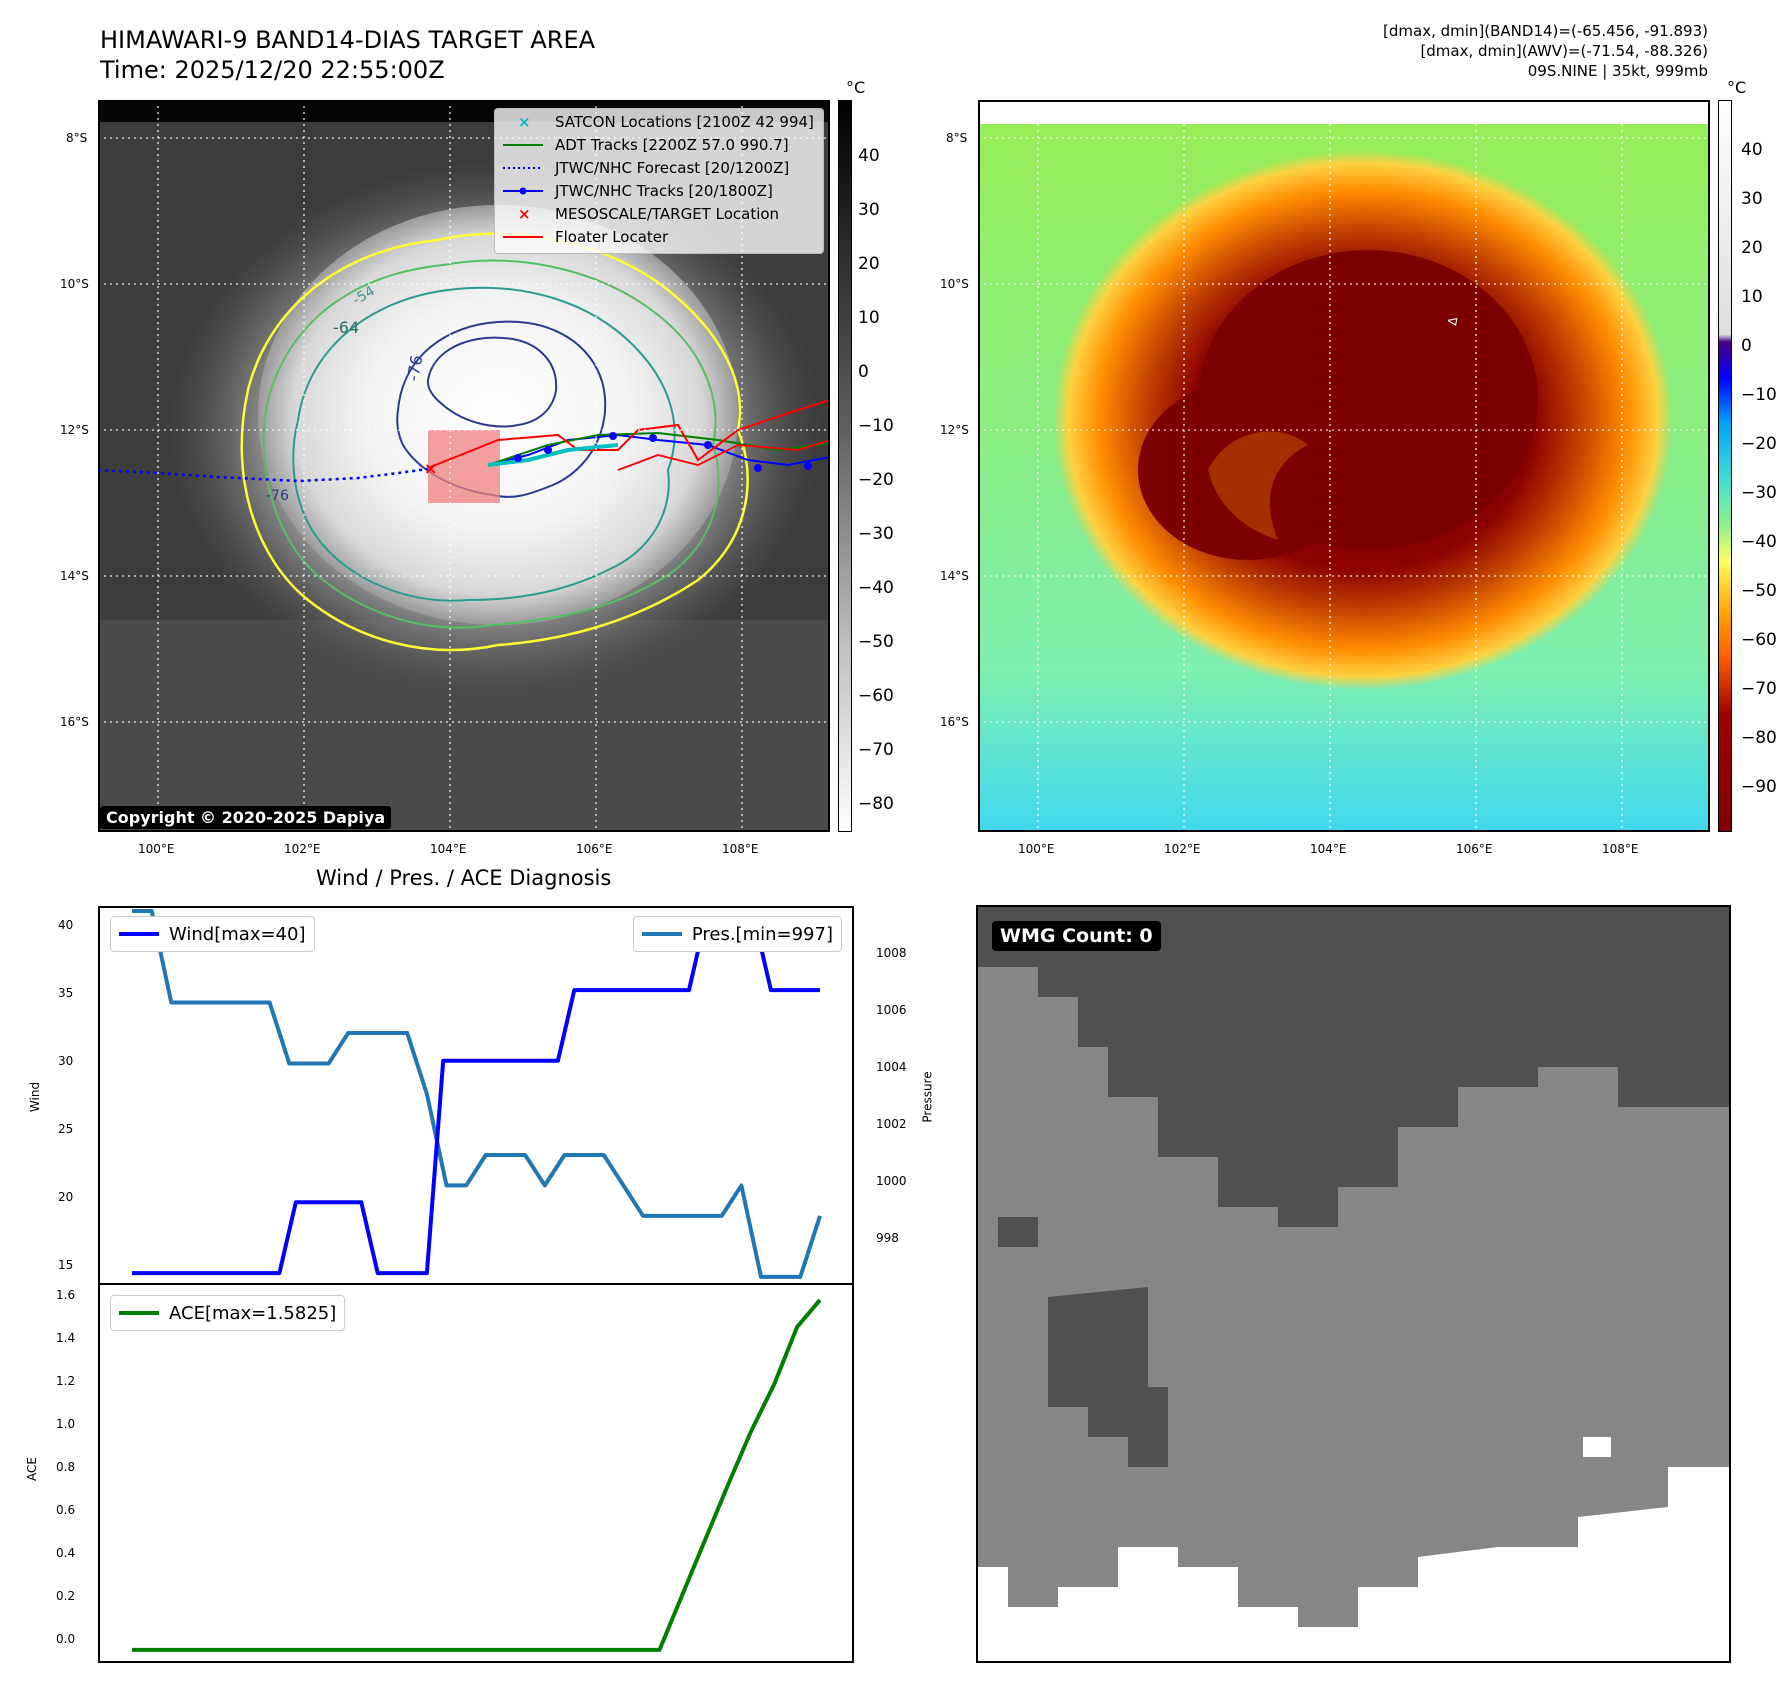 This screenshot has width=1792, height=1690. I want to click on ace-tick: 1.4, so click(66, 1338).